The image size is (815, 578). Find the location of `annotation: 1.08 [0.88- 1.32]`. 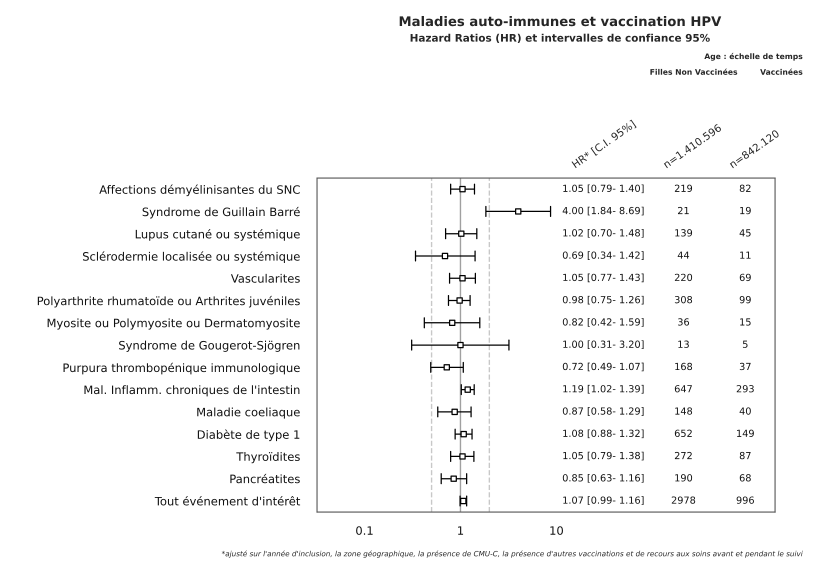

annotation: 1.08 [0.88- 1.32] is located at coordinates (603, 433).